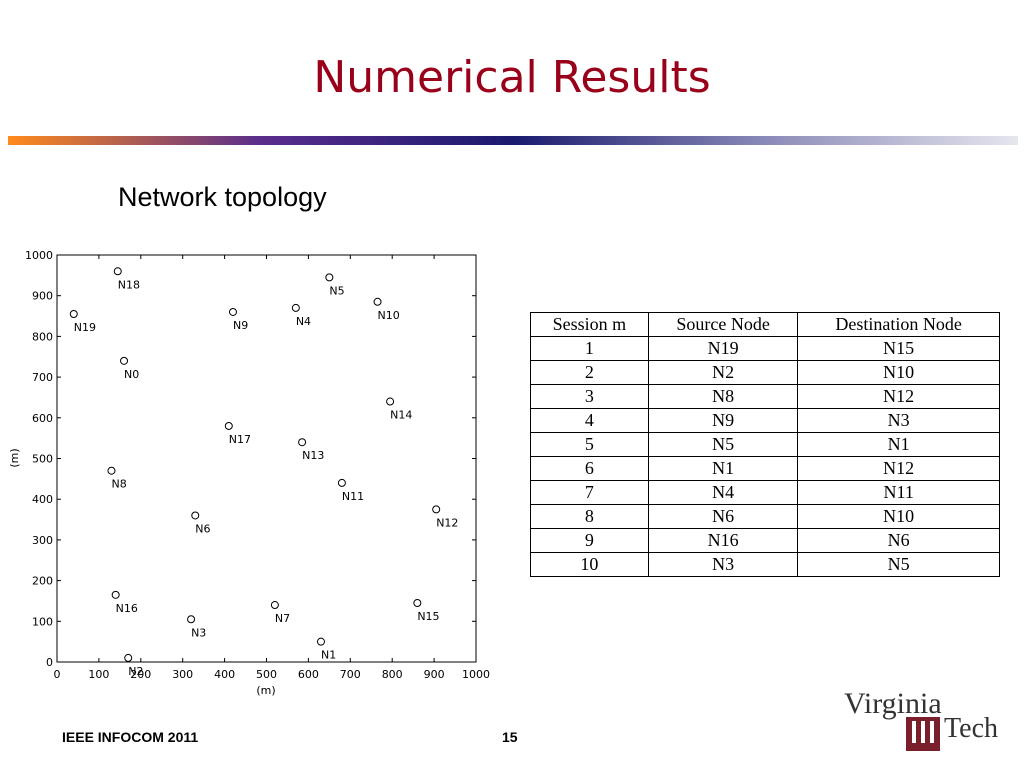 The width and height of the screenshot is (1024, 768). I want to click on table-row: 1 N19 N15, so click(765, 348).